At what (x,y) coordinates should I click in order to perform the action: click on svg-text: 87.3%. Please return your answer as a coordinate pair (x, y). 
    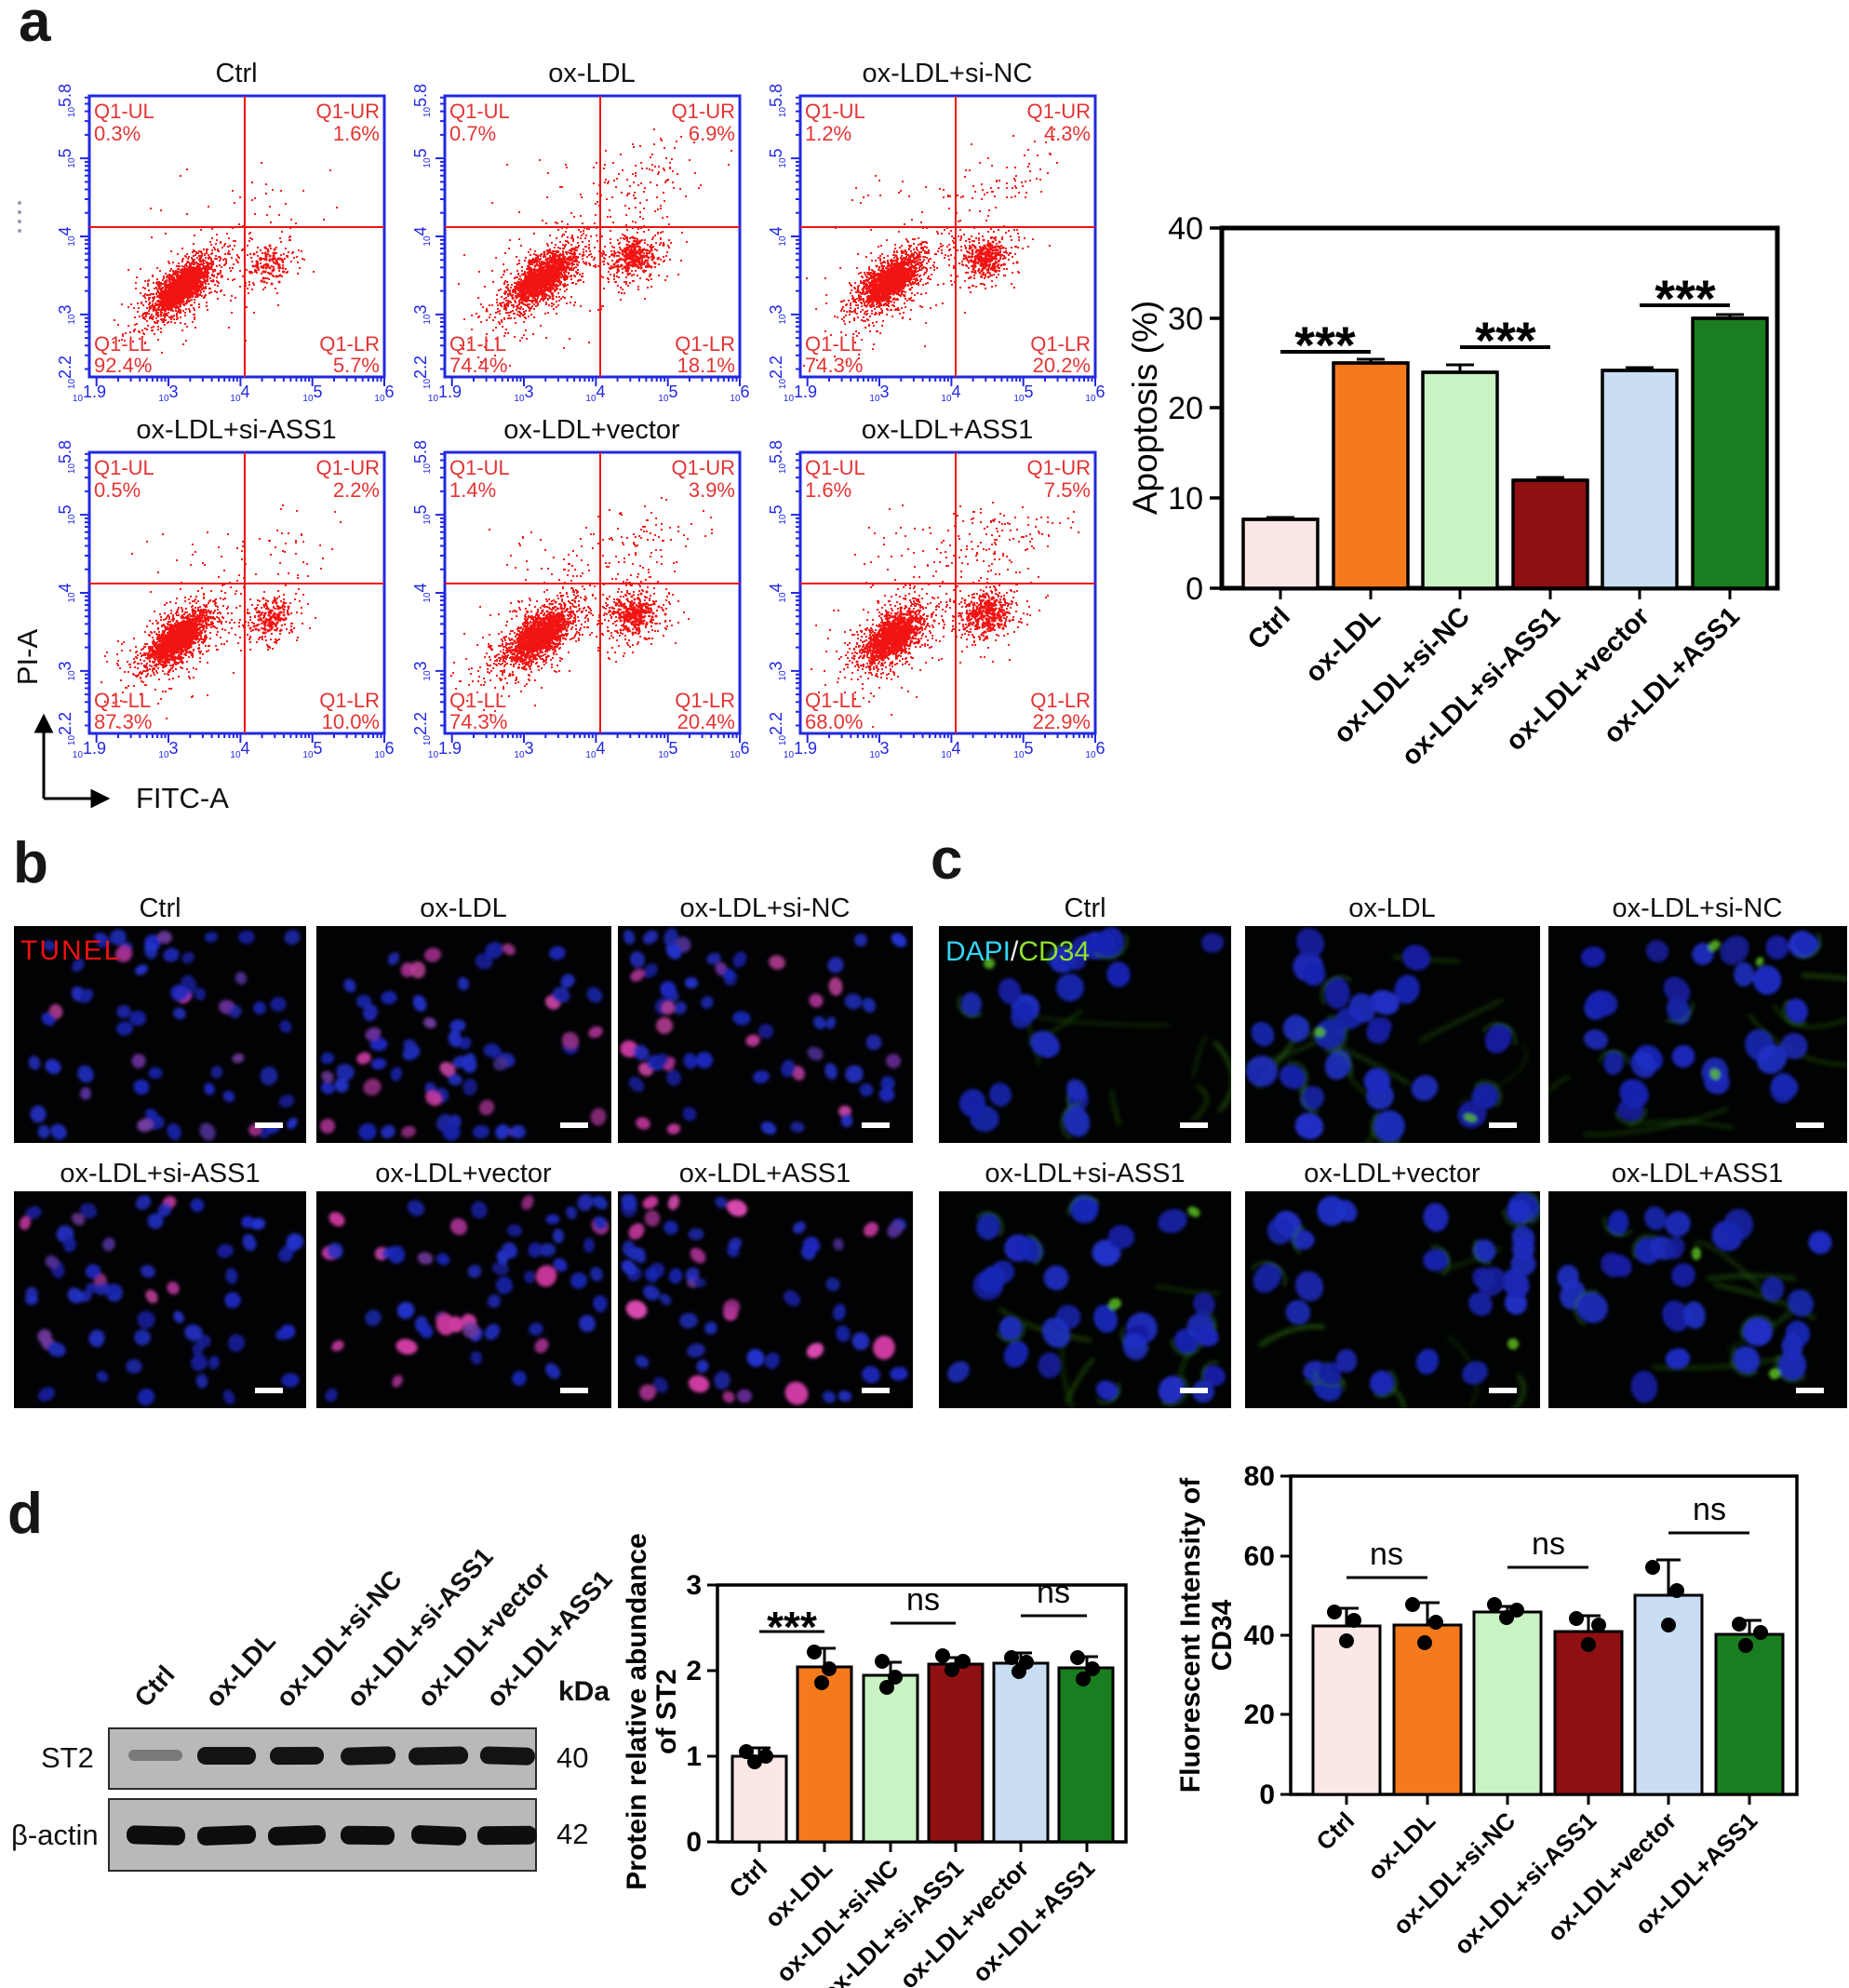
    Looking at the image, I should click on (123, 721).